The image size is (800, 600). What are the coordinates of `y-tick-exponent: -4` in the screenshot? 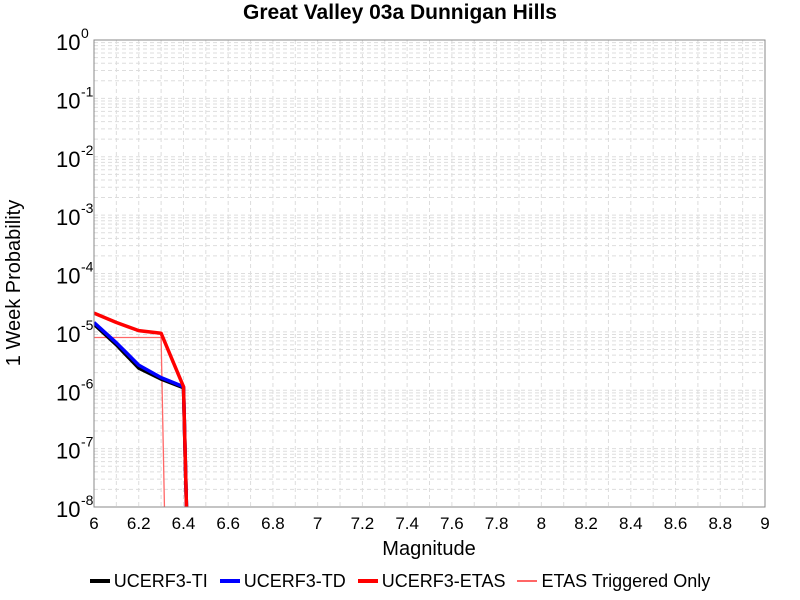 It's located at (87, 267).